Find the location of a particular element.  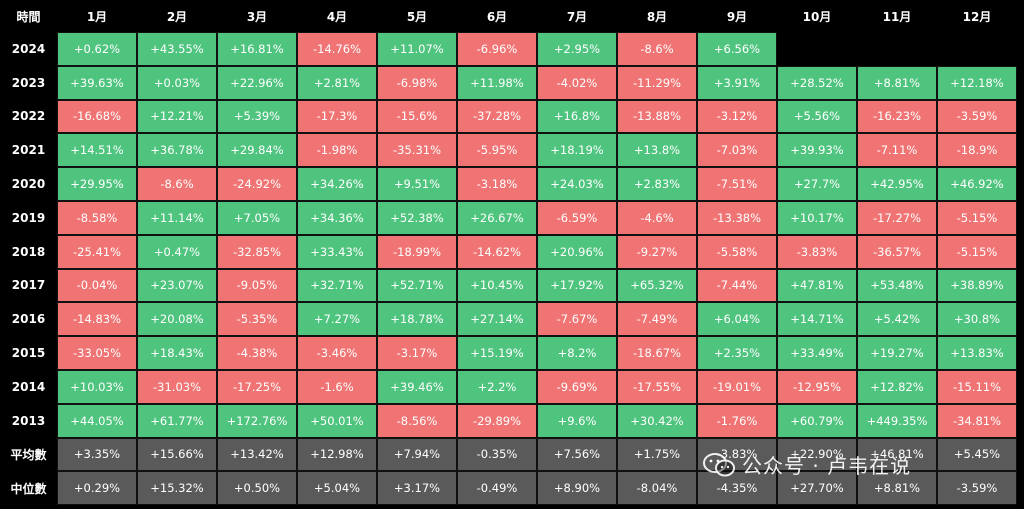

data-cell: +26.67% is located at coordinates (497, 218).